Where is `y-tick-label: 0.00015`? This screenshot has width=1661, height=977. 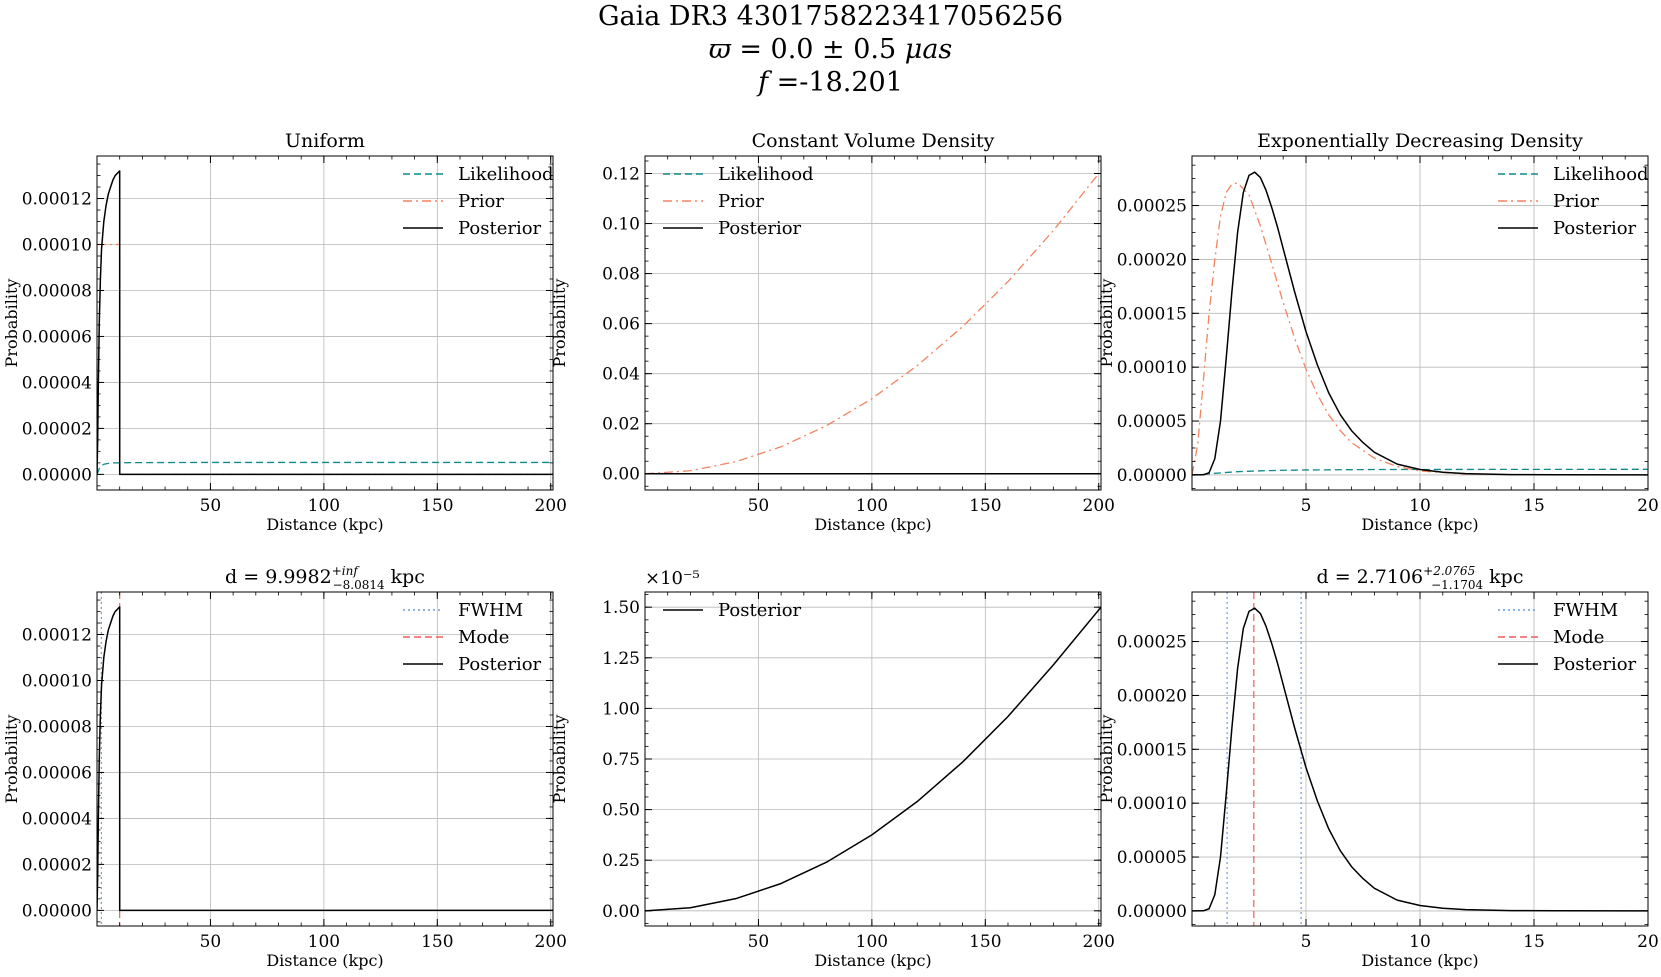 y-tick-label: 0.00015 is located at coordinates (1152, 314).